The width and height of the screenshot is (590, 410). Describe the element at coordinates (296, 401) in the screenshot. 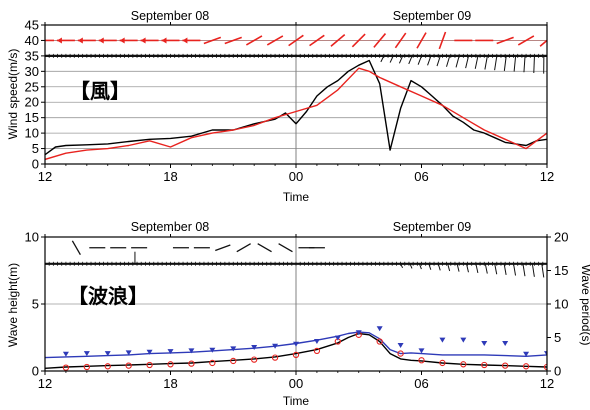

I see `wave-x-axis-label: Time` at that location.